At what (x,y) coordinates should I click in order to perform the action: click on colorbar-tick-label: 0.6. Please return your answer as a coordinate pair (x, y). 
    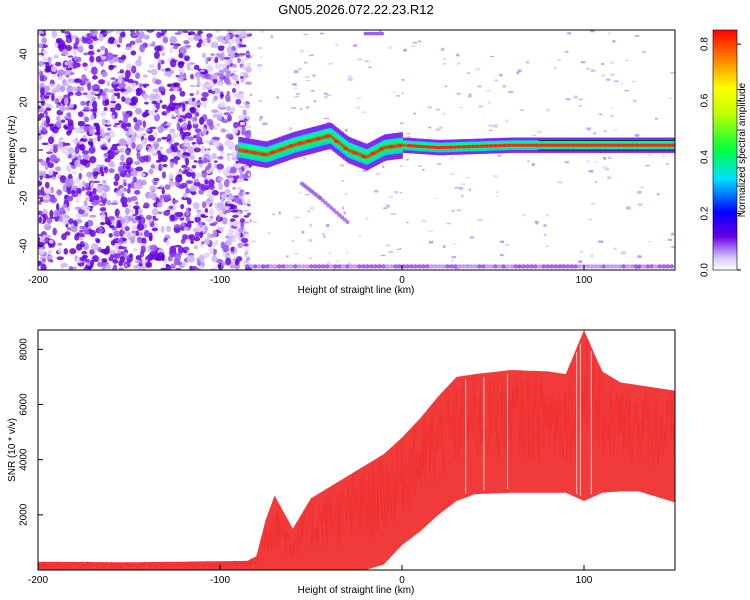
    Looking at the image, I should click on (705, 100).